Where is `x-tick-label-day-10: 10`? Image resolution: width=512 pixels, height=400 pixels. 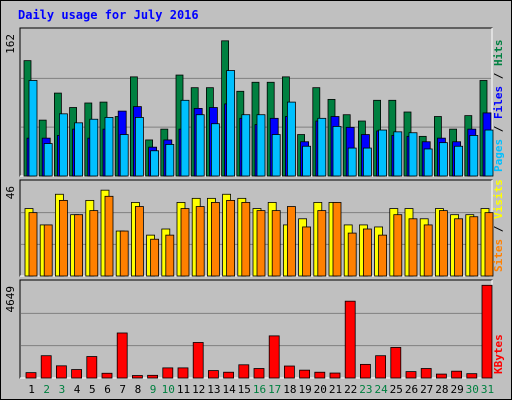 x-tick-label-day-10: 10 is located at coordinates (168, 389).